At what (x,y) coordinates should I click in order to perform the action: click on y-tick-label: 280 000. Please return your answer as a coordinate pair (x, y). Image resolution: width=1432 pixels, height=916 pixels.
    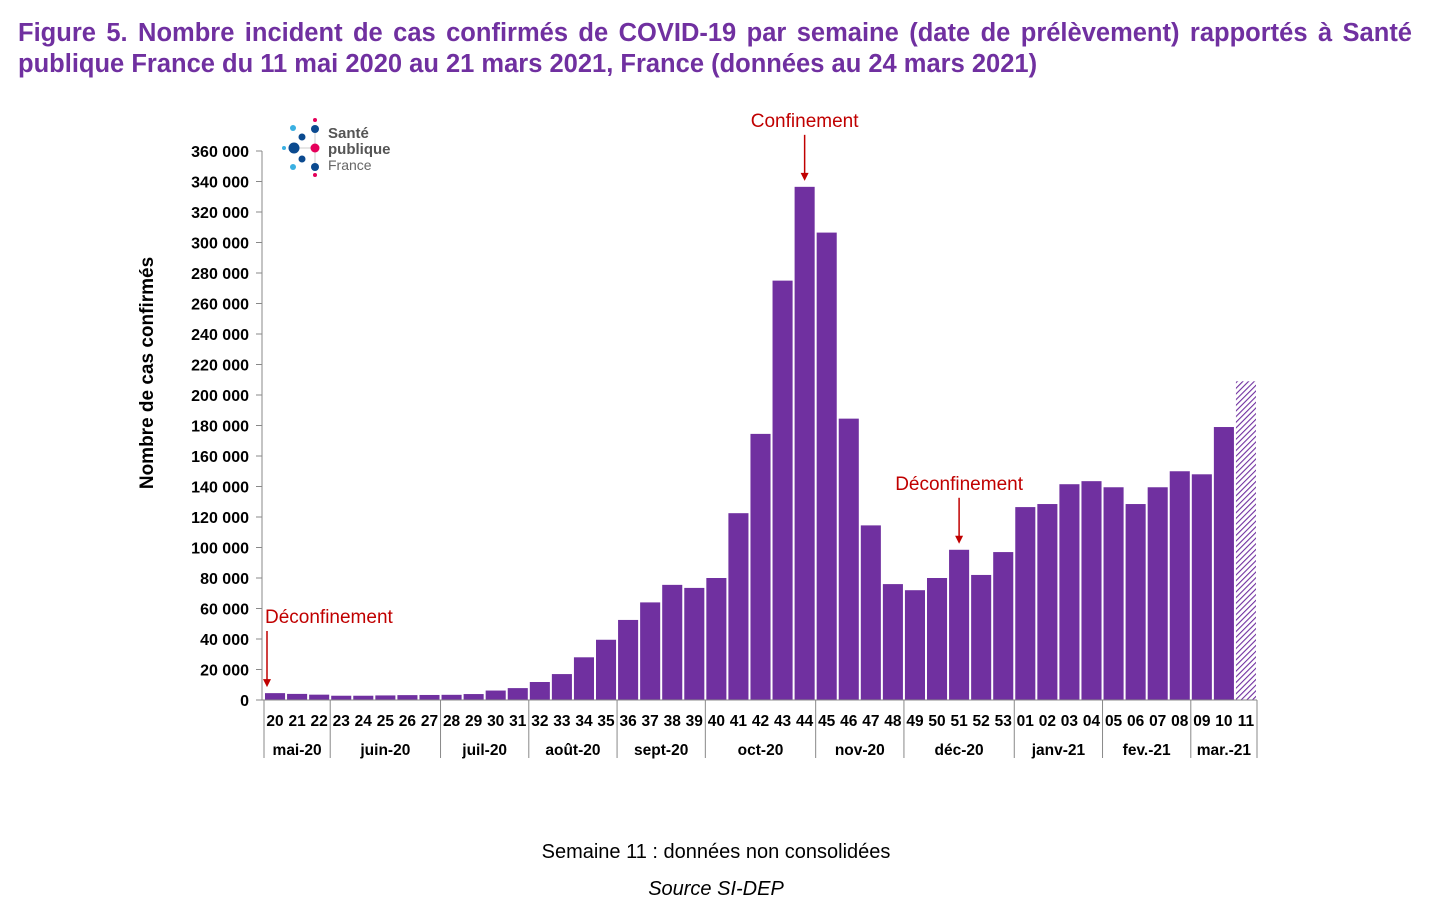
    Looking at the image, I should click on (220, 274).